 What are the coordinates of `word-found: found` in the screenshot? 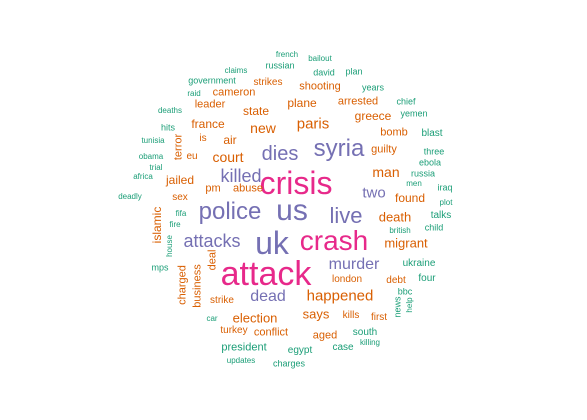 It's located at (410, 198).